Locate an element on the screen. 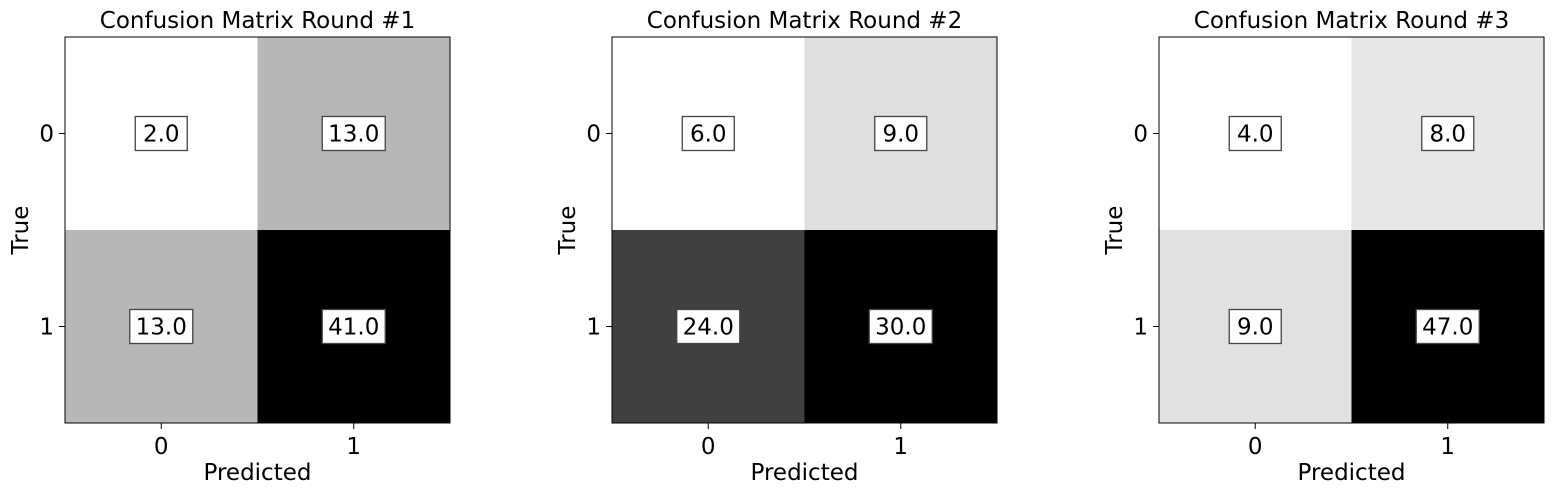  cell-value-label: 47.0 is located at coordinates (1447, 328).